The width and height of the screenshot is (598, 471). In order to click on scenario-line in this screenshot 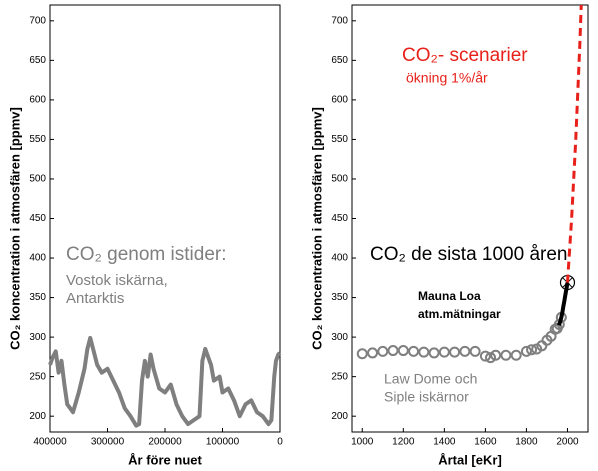, I will do `click(574, 143)`.